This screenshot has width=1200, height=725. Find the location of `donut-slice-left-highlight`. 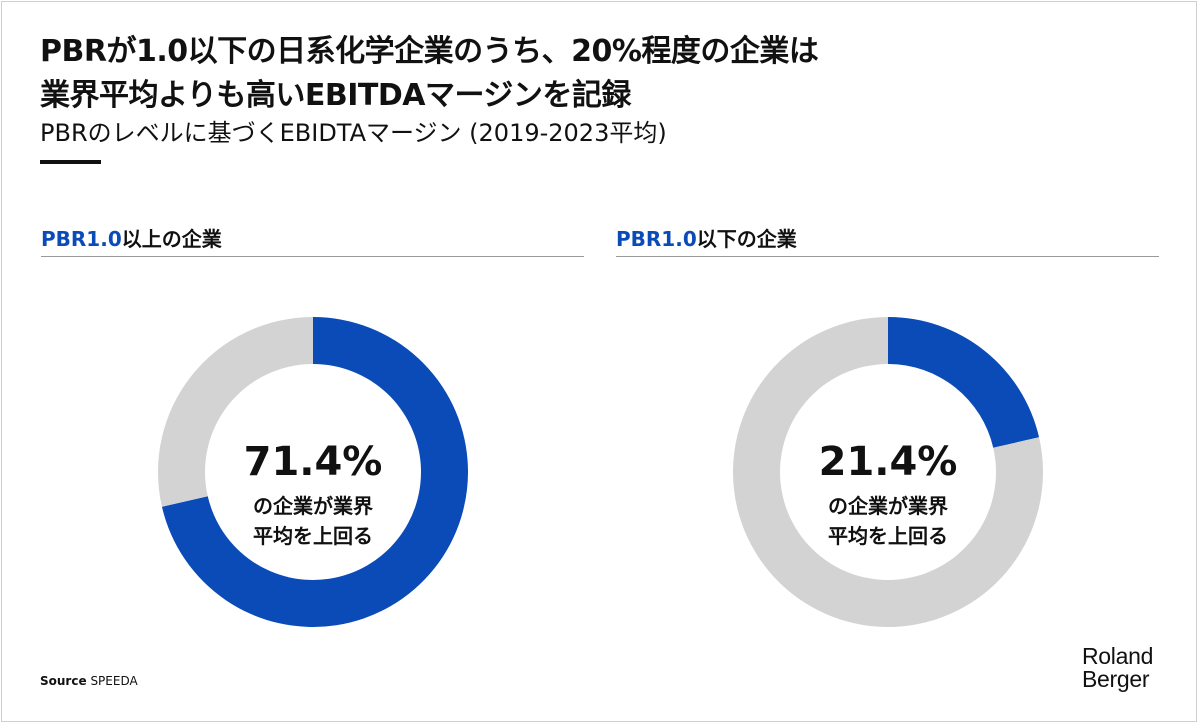

donut-slice-left-highlight is located at coordinates (314, 472).